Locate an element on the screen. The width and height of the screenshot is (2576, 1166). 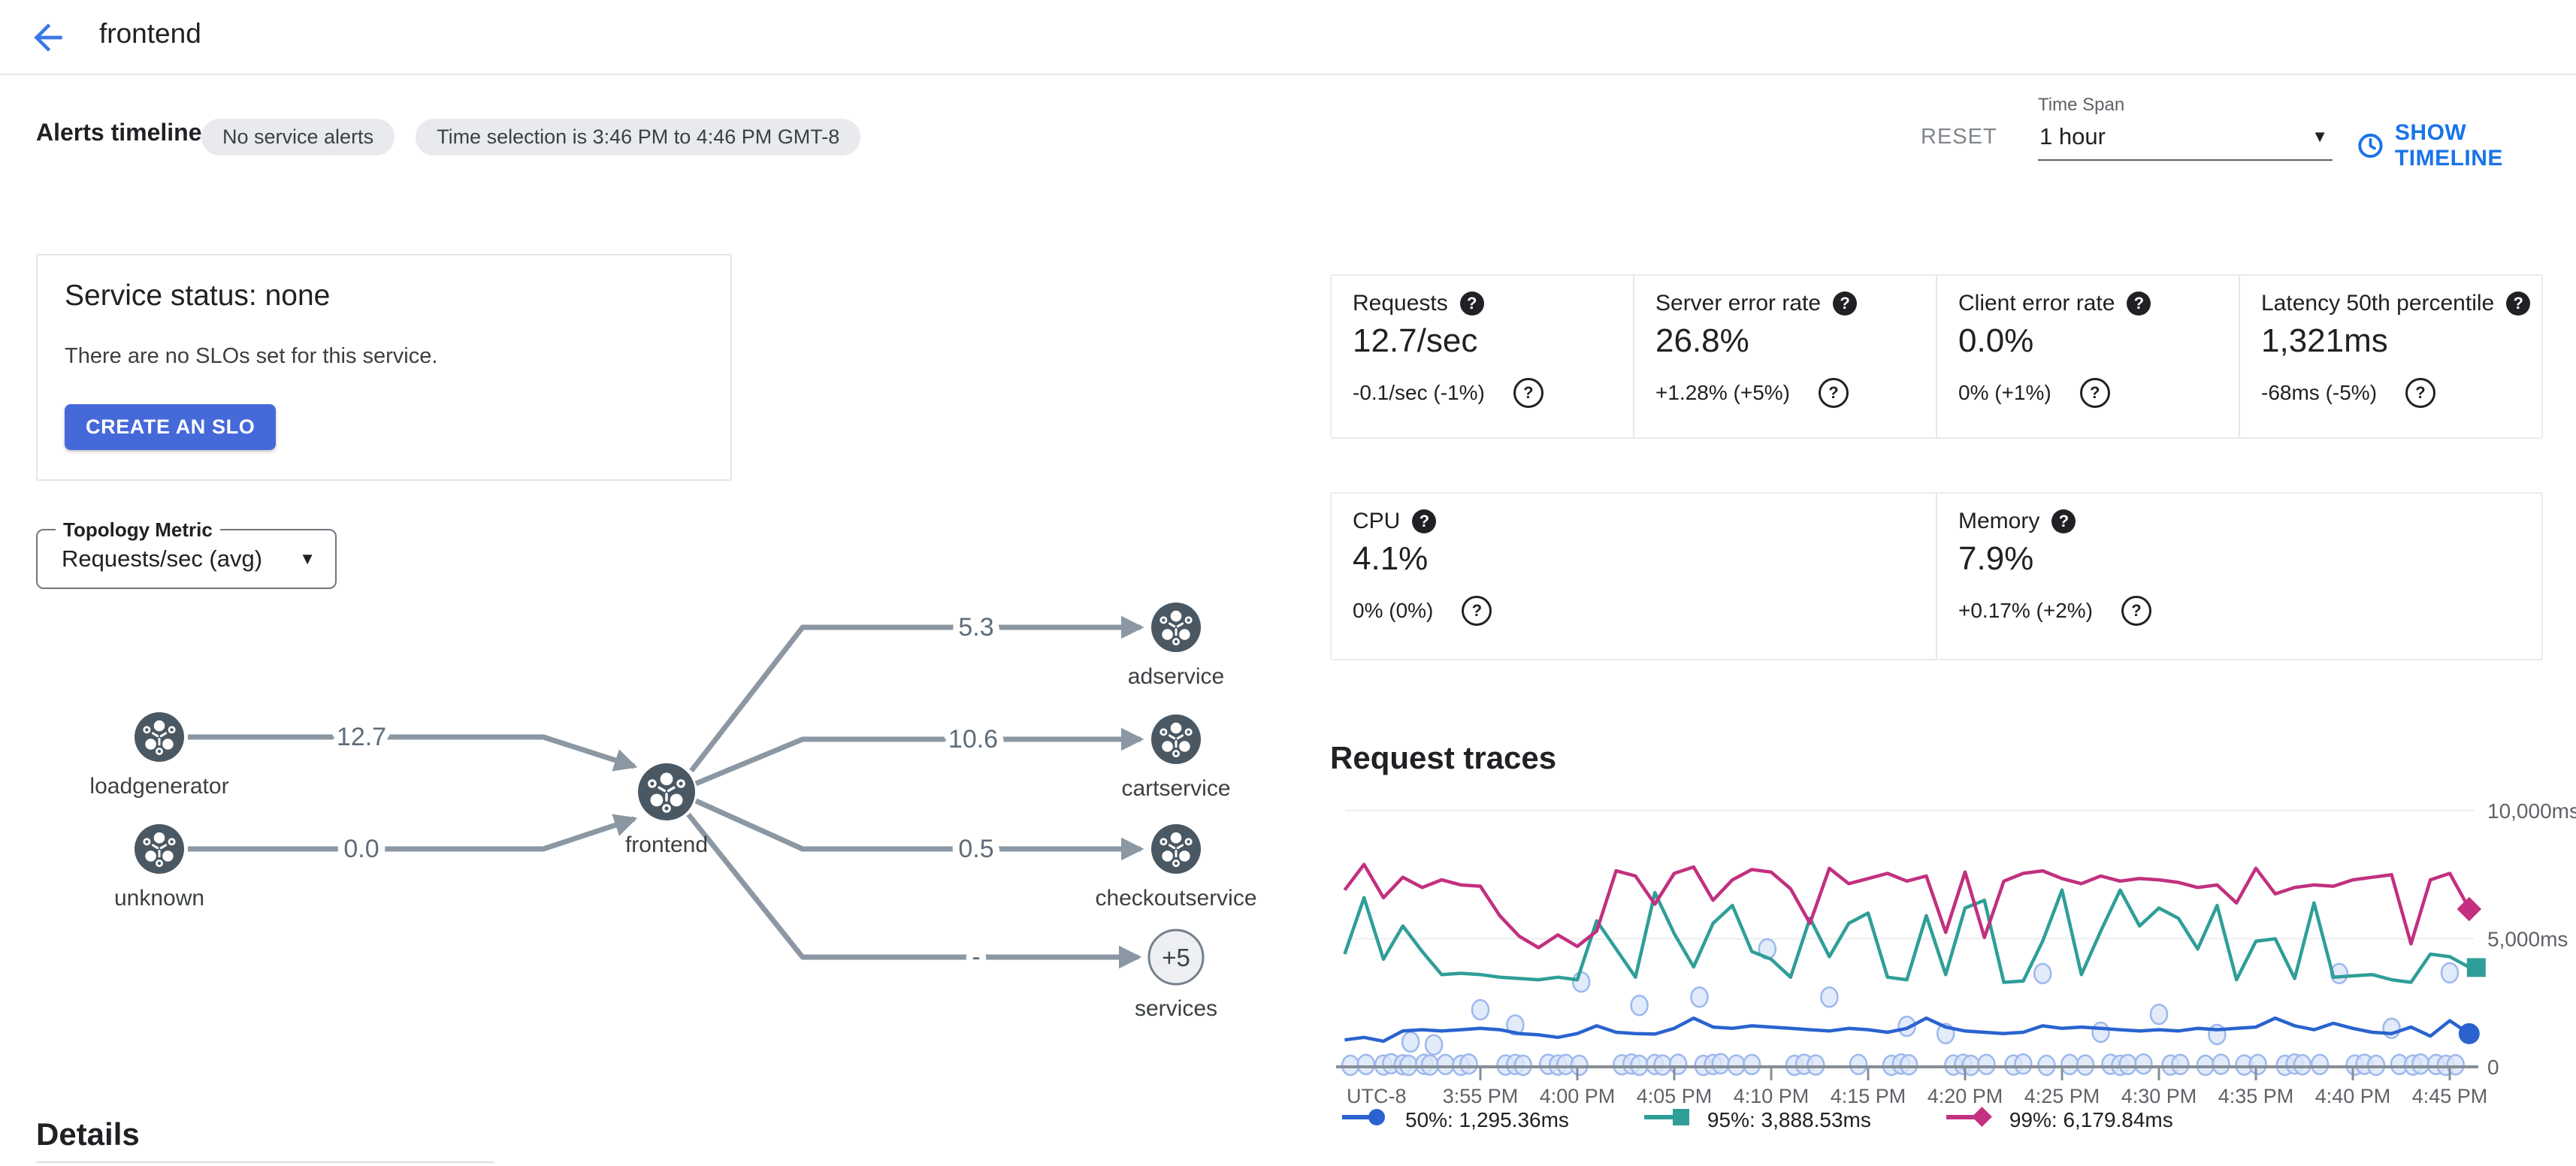
edge-value-label: 0.0 is located at coordinates (361, 849).